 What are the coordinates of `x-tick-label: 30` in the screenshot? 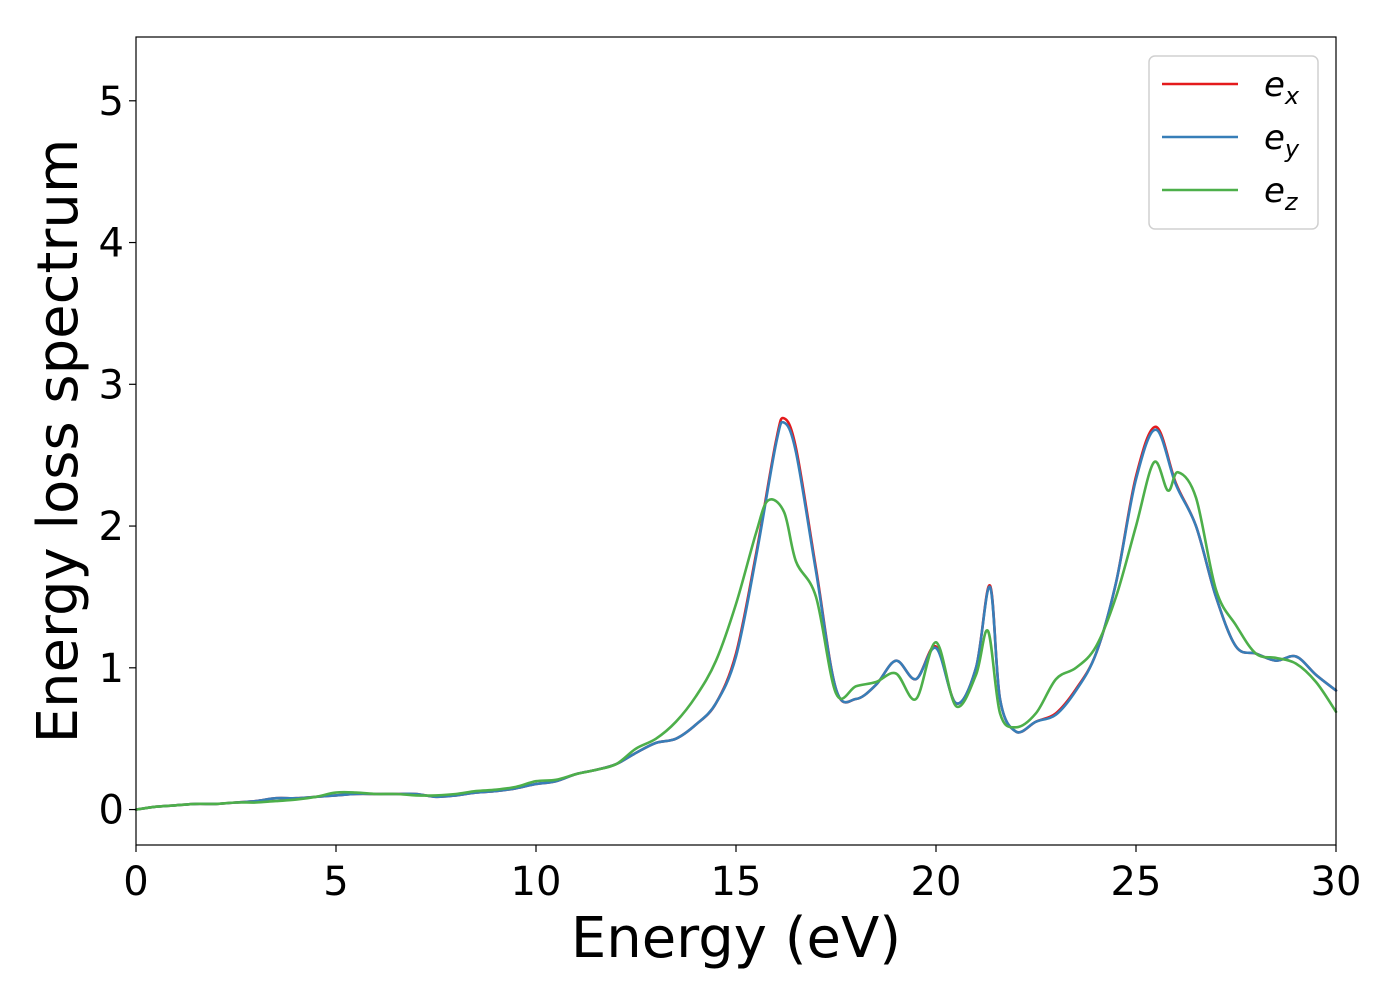 It's located at (1336, 882).